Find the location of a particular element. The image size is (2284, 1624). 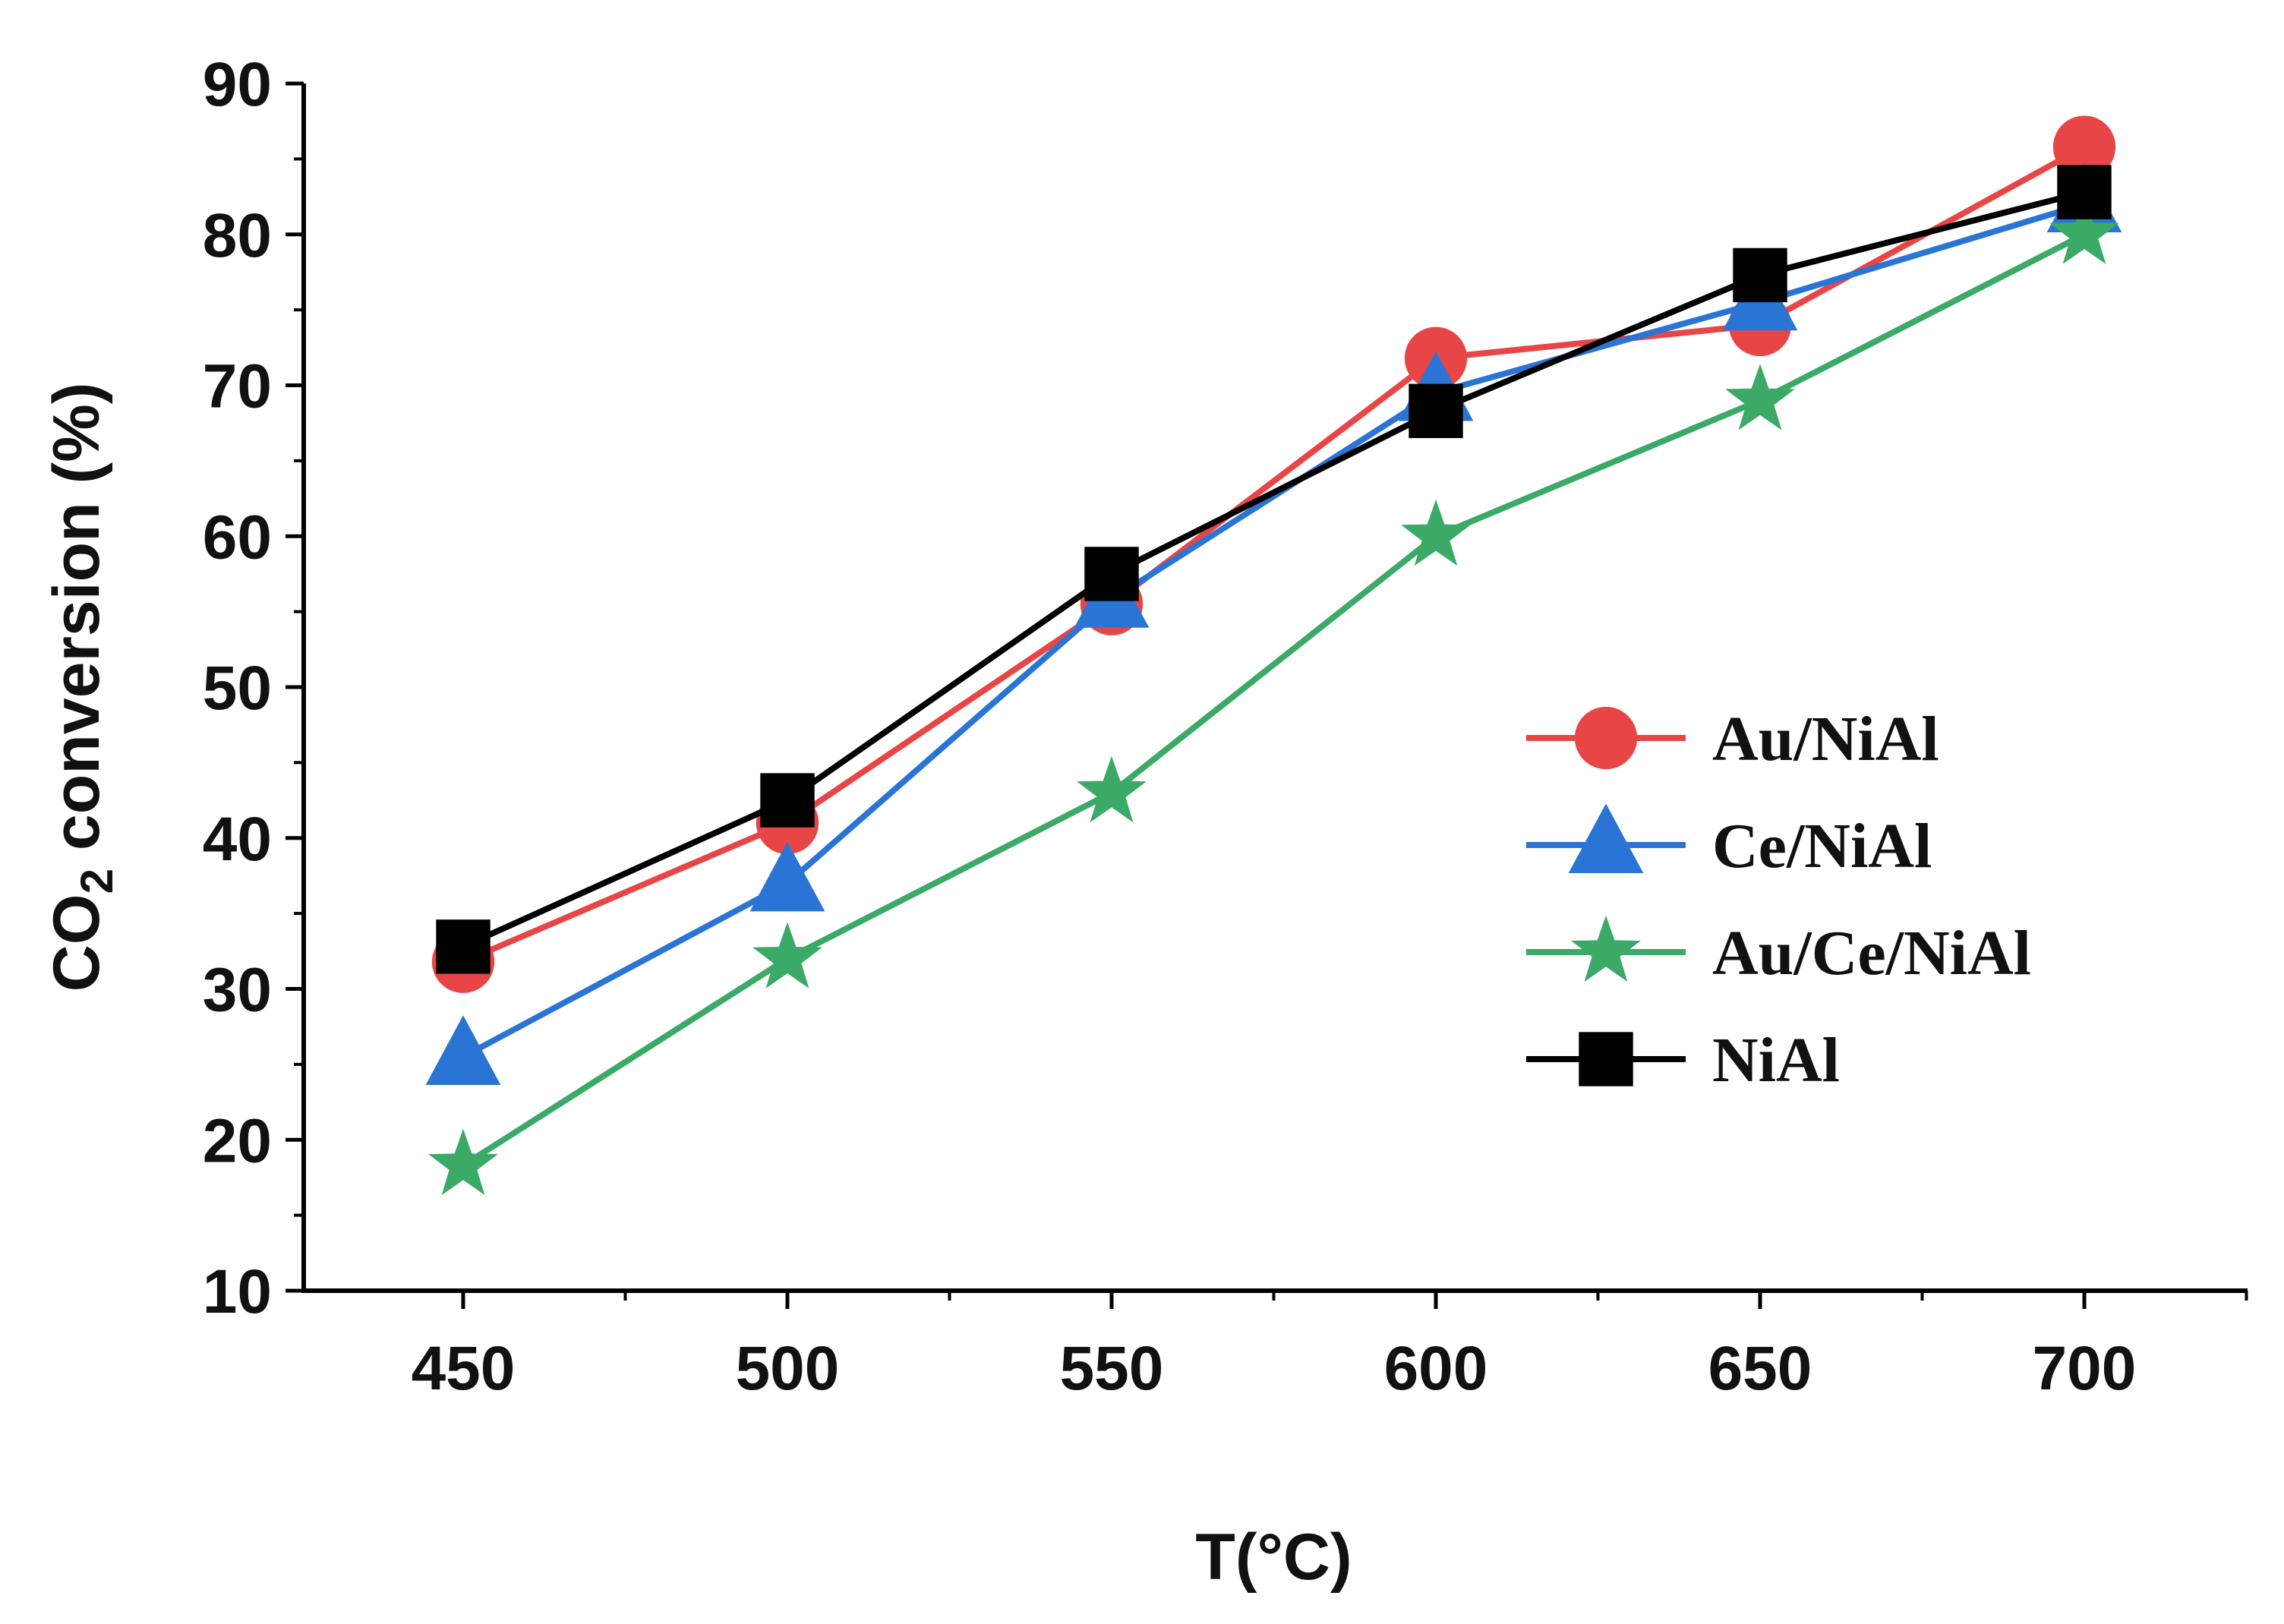

legend-item: Au/NiAl is located at coordinates (1732, 739).